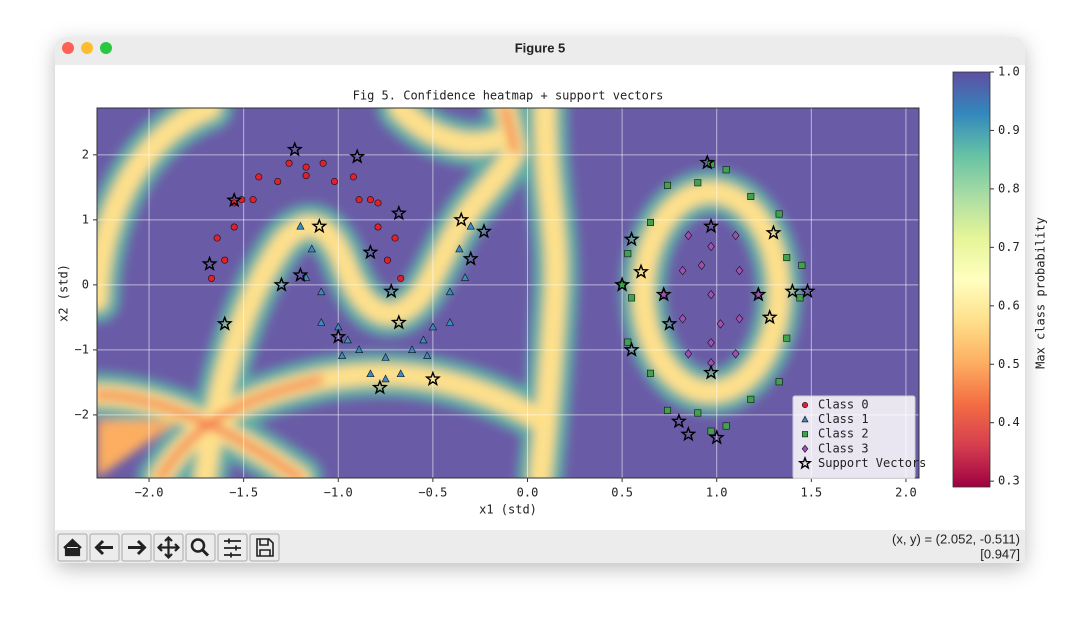 This screenshot has height=637, width=1080. Describe the element at coordinates (622, 493) in the screenshot. I see `x-tick-label: 0.5` at that location.